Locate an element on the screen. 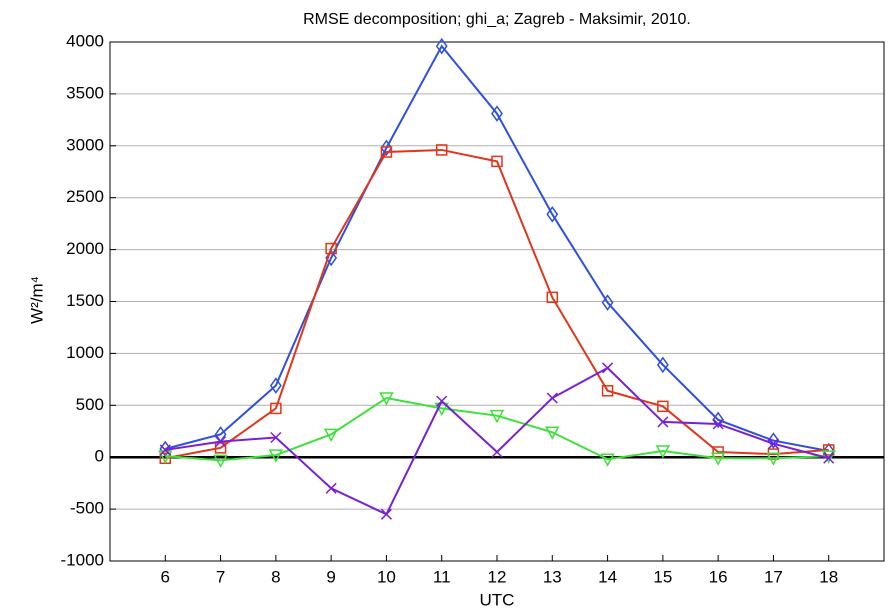  y-tick-label: 4000 is located at coordinates (85, 40).